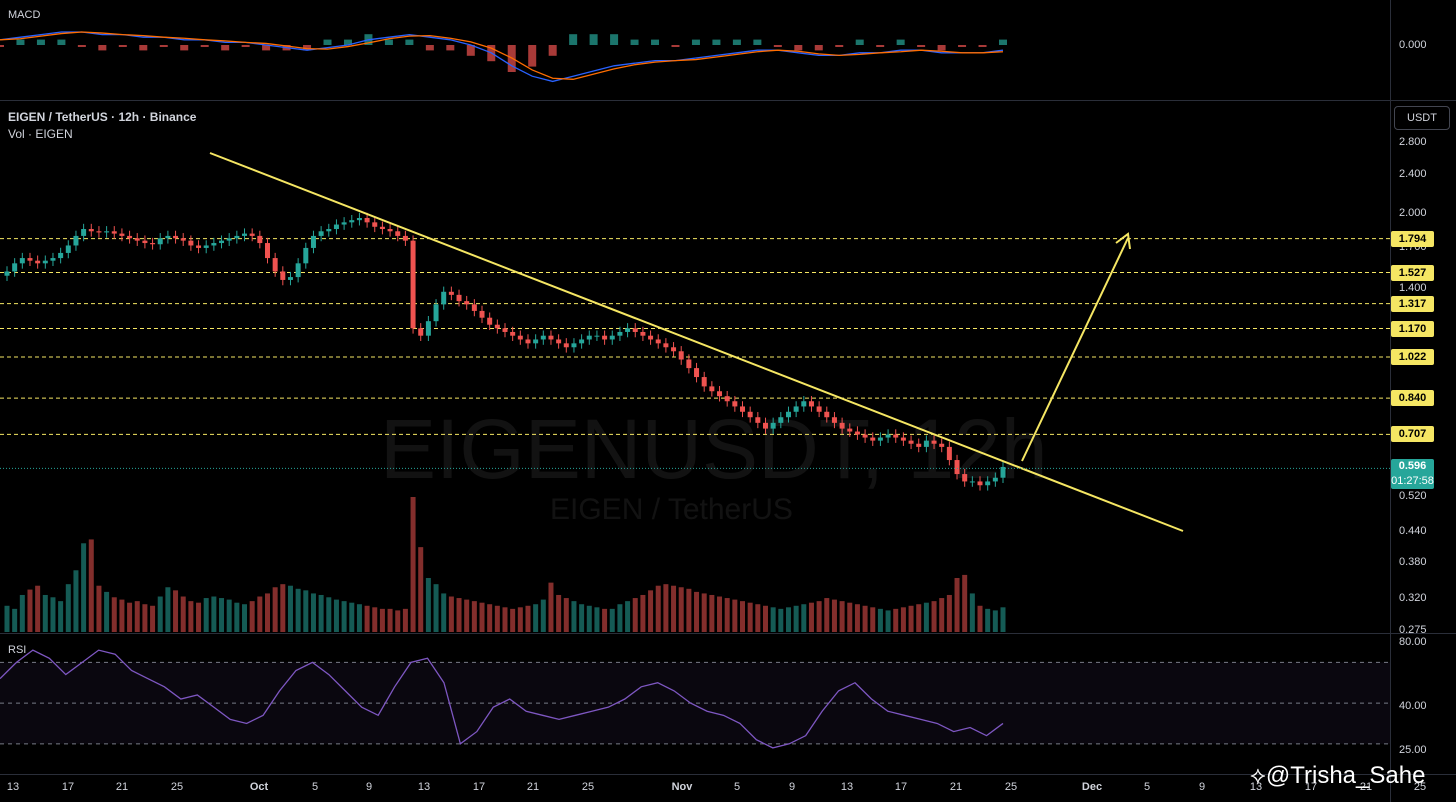 This screenshot has height=802, width=1456. What do you see at coordinates (695, 699) in the screenshot?
I see `rsi-plot` at bounding box center [695, 699].